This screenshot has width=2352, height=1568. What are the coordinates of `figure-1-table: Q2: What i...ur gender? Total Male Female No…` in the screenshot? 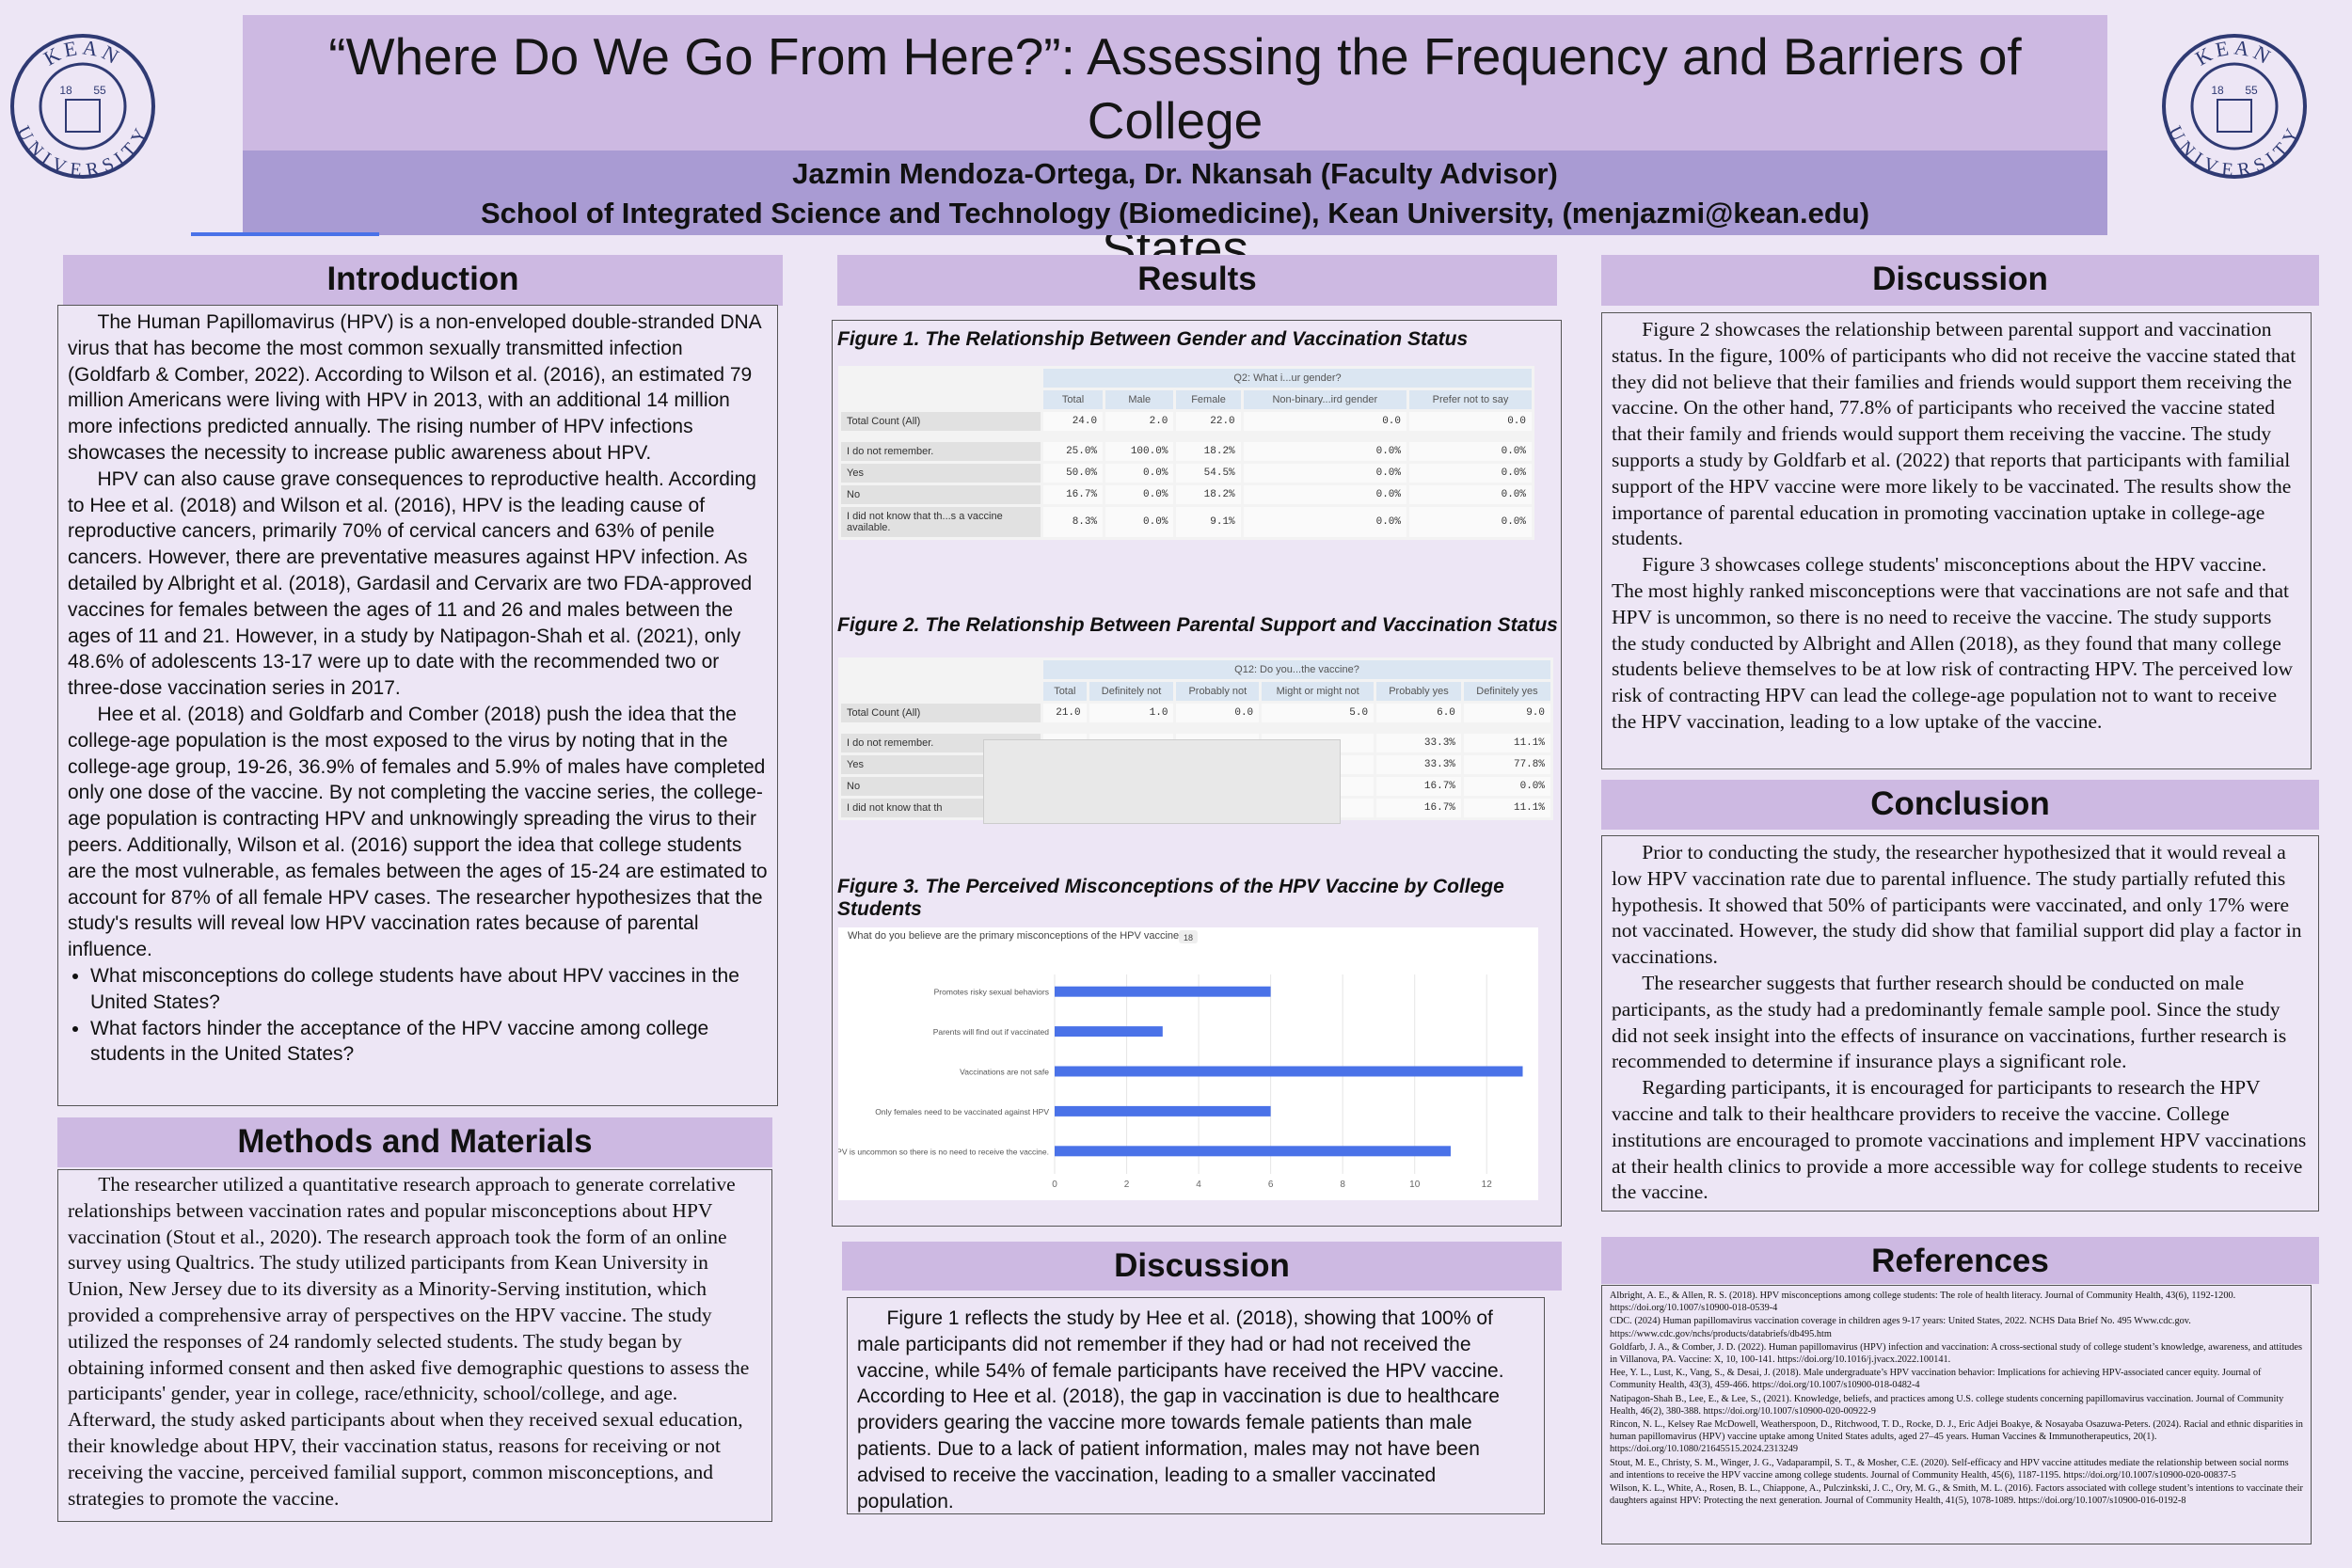 It's located at (1186, 453).